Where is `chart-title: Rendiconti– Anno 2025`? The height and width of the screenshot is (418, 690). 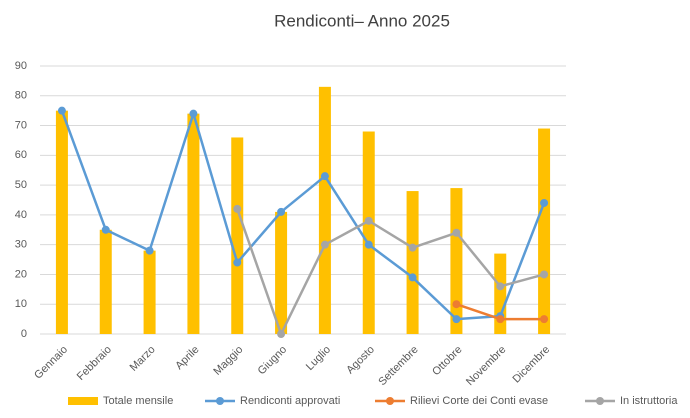
chart-title: Rendiconti– Anno 2025 is located at coordinates (362, 20).